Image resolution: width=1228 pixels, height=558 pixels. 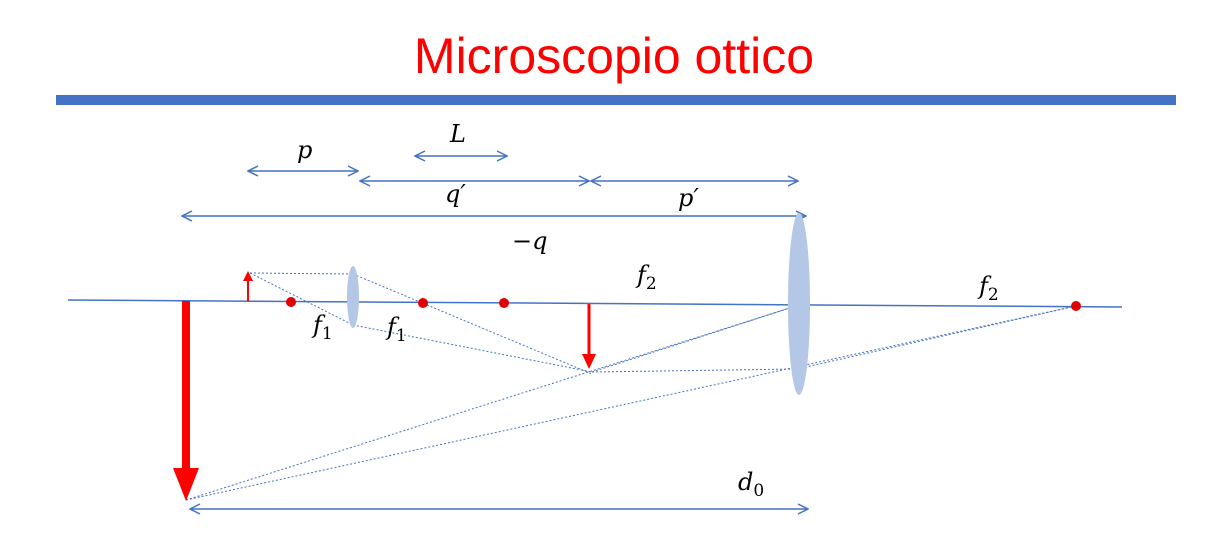 What do you see at coordinates (936, 337) in the screenshot?
I see `ray-eyepiece-to-f2` at bounding box center [936, 337].